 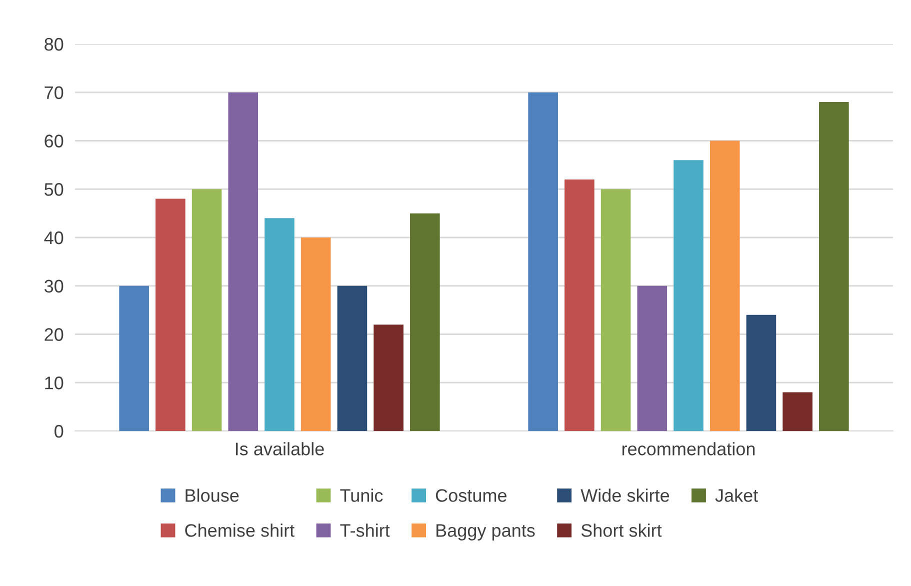 What do you see at coordinates (54, 383) in the screenshot?
I see `y-tick-label: 10` at bounding box center [54, 383].